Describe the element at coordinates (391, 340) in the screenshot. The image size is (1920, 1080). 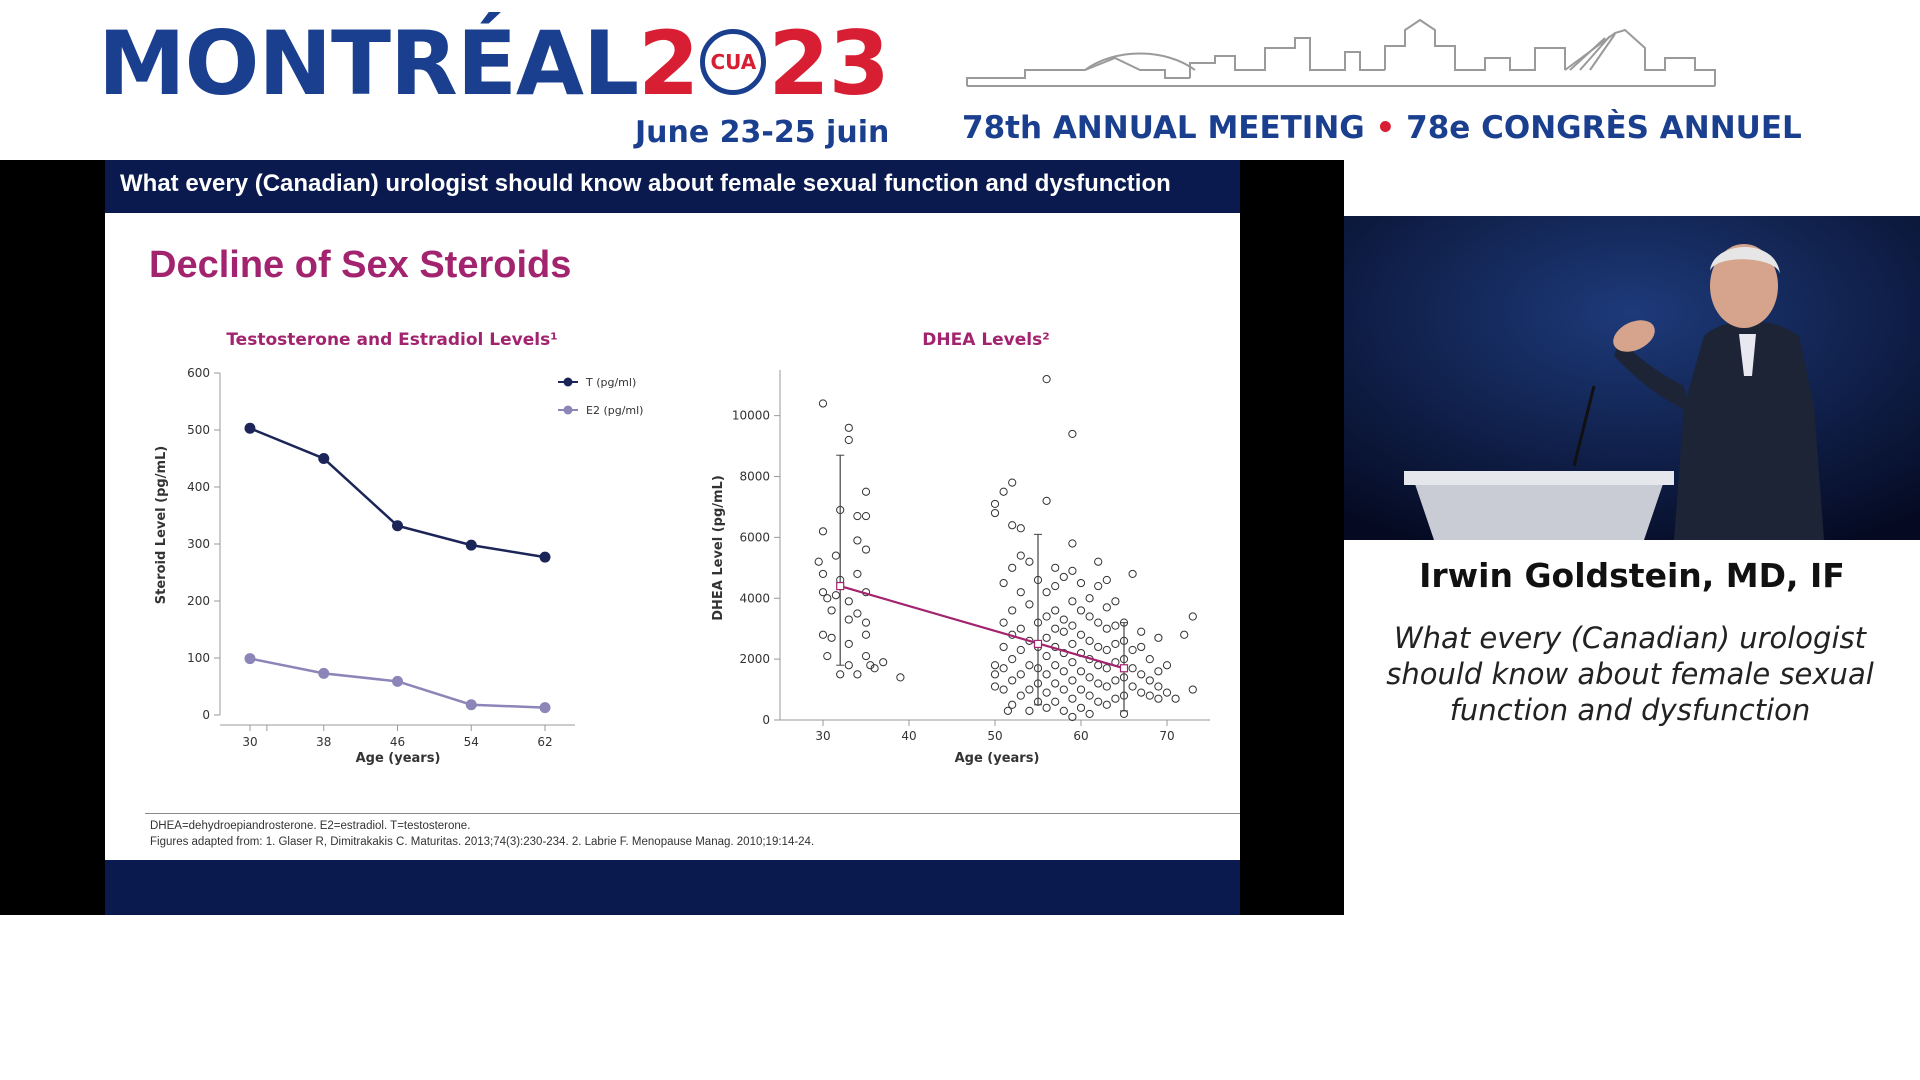
I see `chart1-title: Testosterone and Estradiol Levels¹` at that location.